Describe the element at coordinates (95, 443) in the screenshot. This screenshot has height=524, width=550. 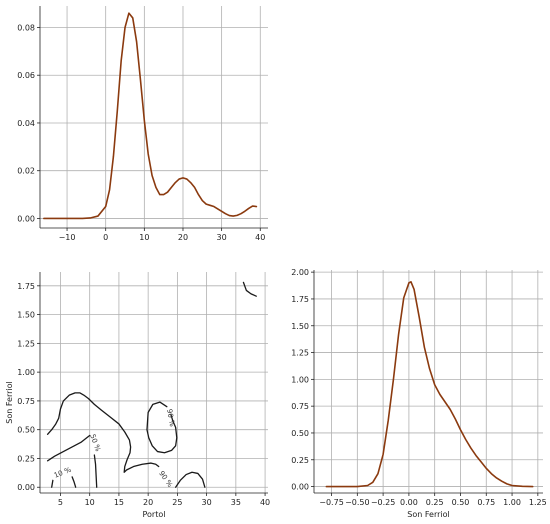
I see `contour-level-label: 50 %` at that location.